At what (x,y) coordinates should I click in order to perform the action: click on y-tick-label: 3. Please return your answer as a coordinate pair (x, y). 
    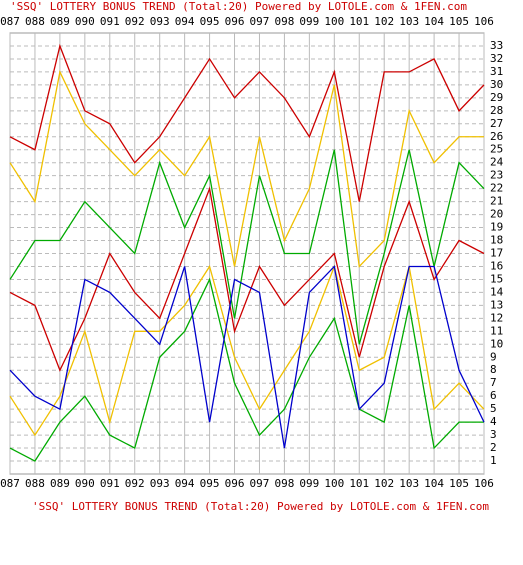
    Looking at the image, I should click on (493, 434).